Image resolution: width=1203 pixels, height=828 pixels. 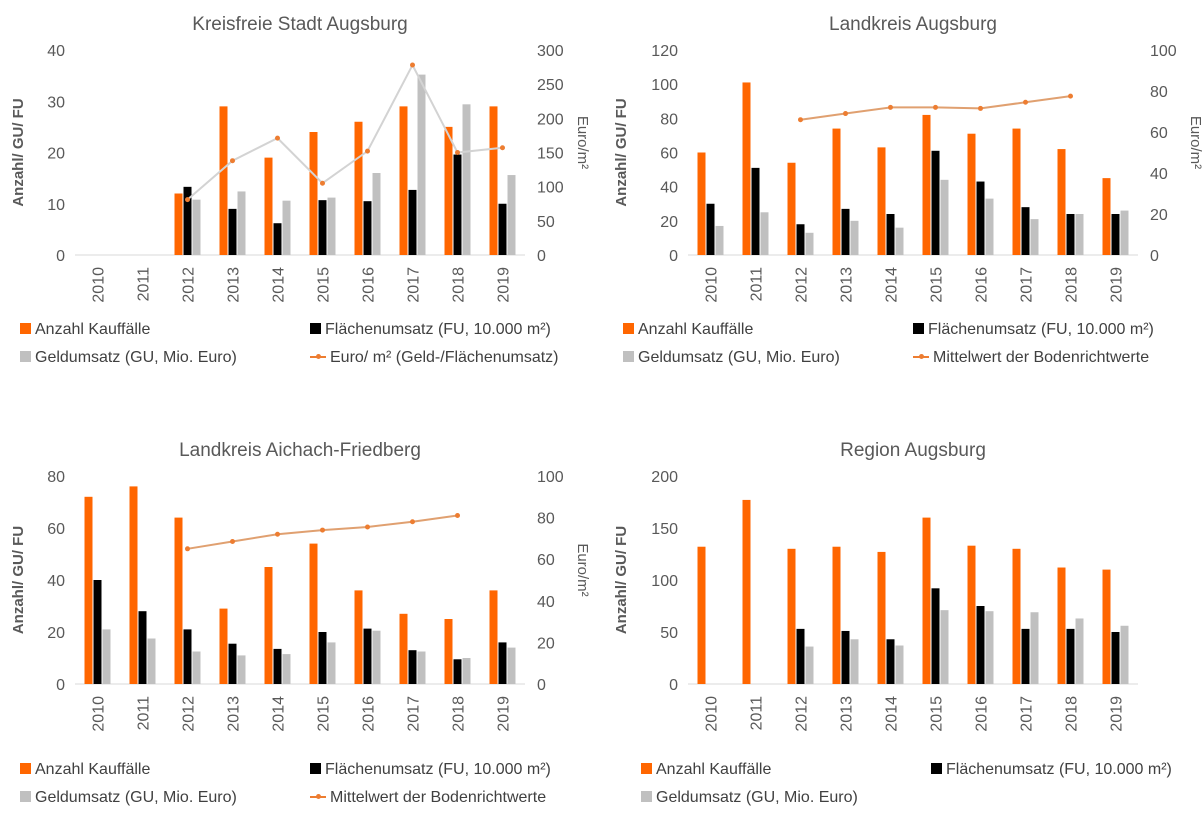 I want to click on bar-flaeche-2014, so click(x=890, y=661).